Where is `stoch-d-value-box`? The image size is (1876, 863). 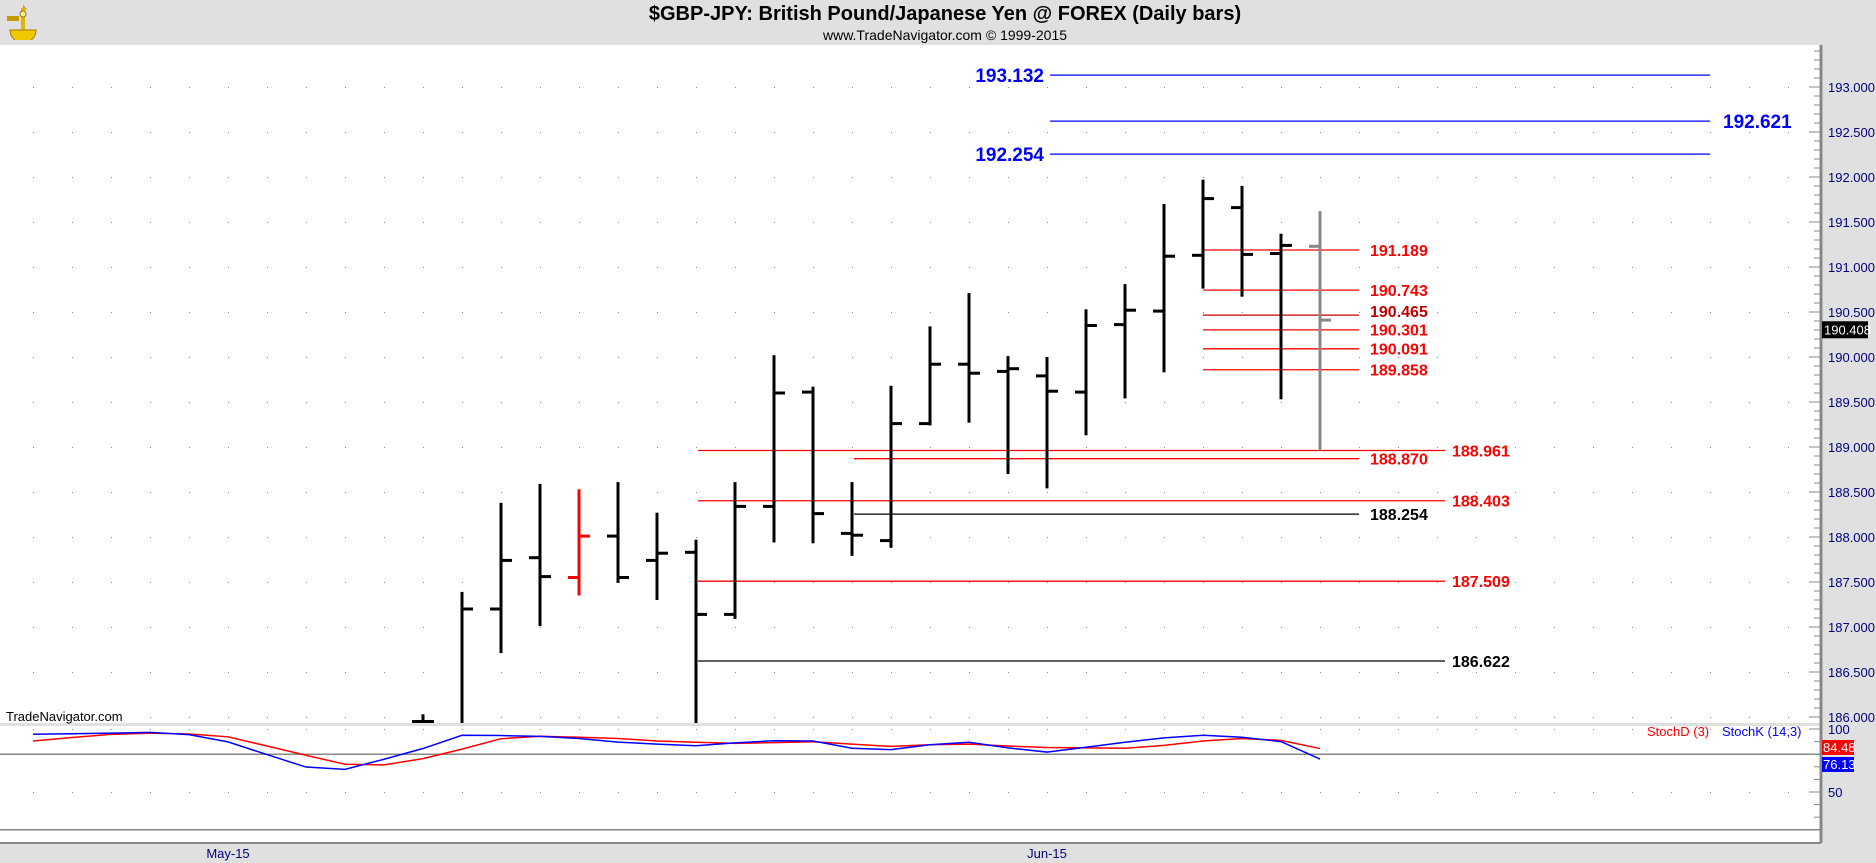 stoch-d-value-box is located at coordinates (1838, 747).